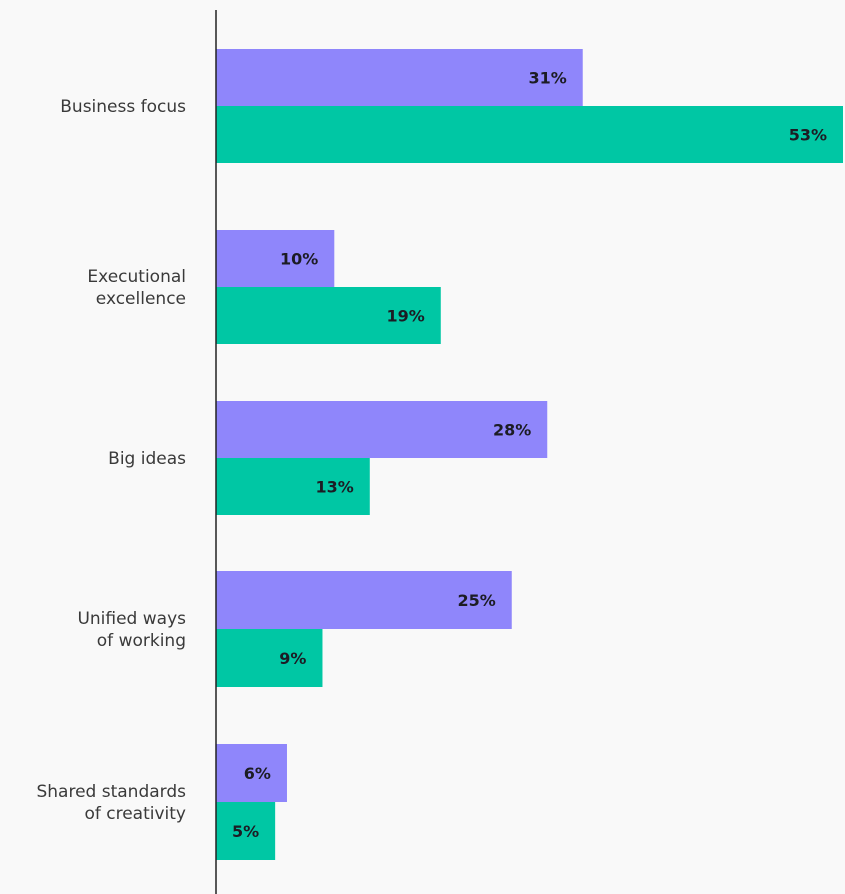 The height and width of the screenshot is (894, 845). Describe the element at coordinates (136, 277) in the screenshot. I see `category-label-2-line-1: Executional` at that location.